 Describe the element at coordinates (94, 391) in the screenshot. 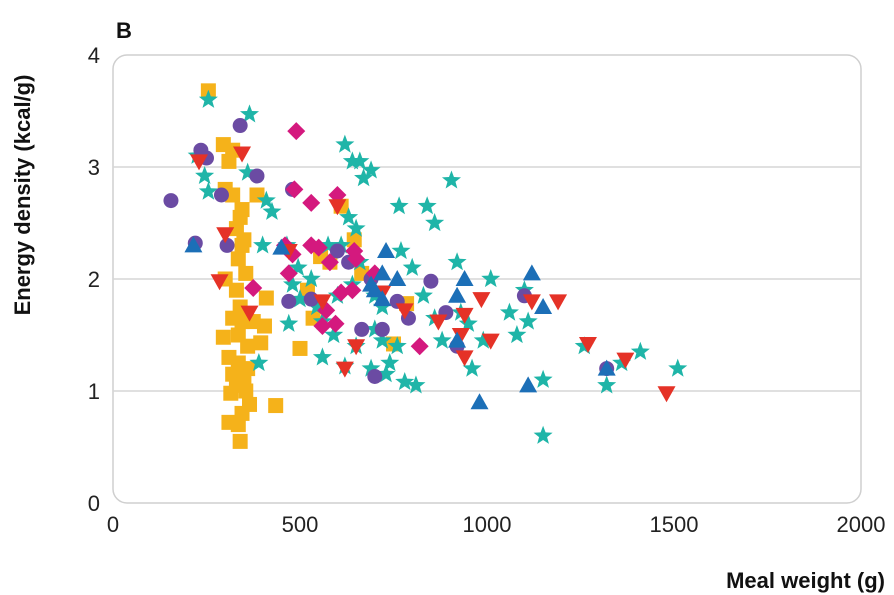

I see `y-tick-label: 1` at that location.